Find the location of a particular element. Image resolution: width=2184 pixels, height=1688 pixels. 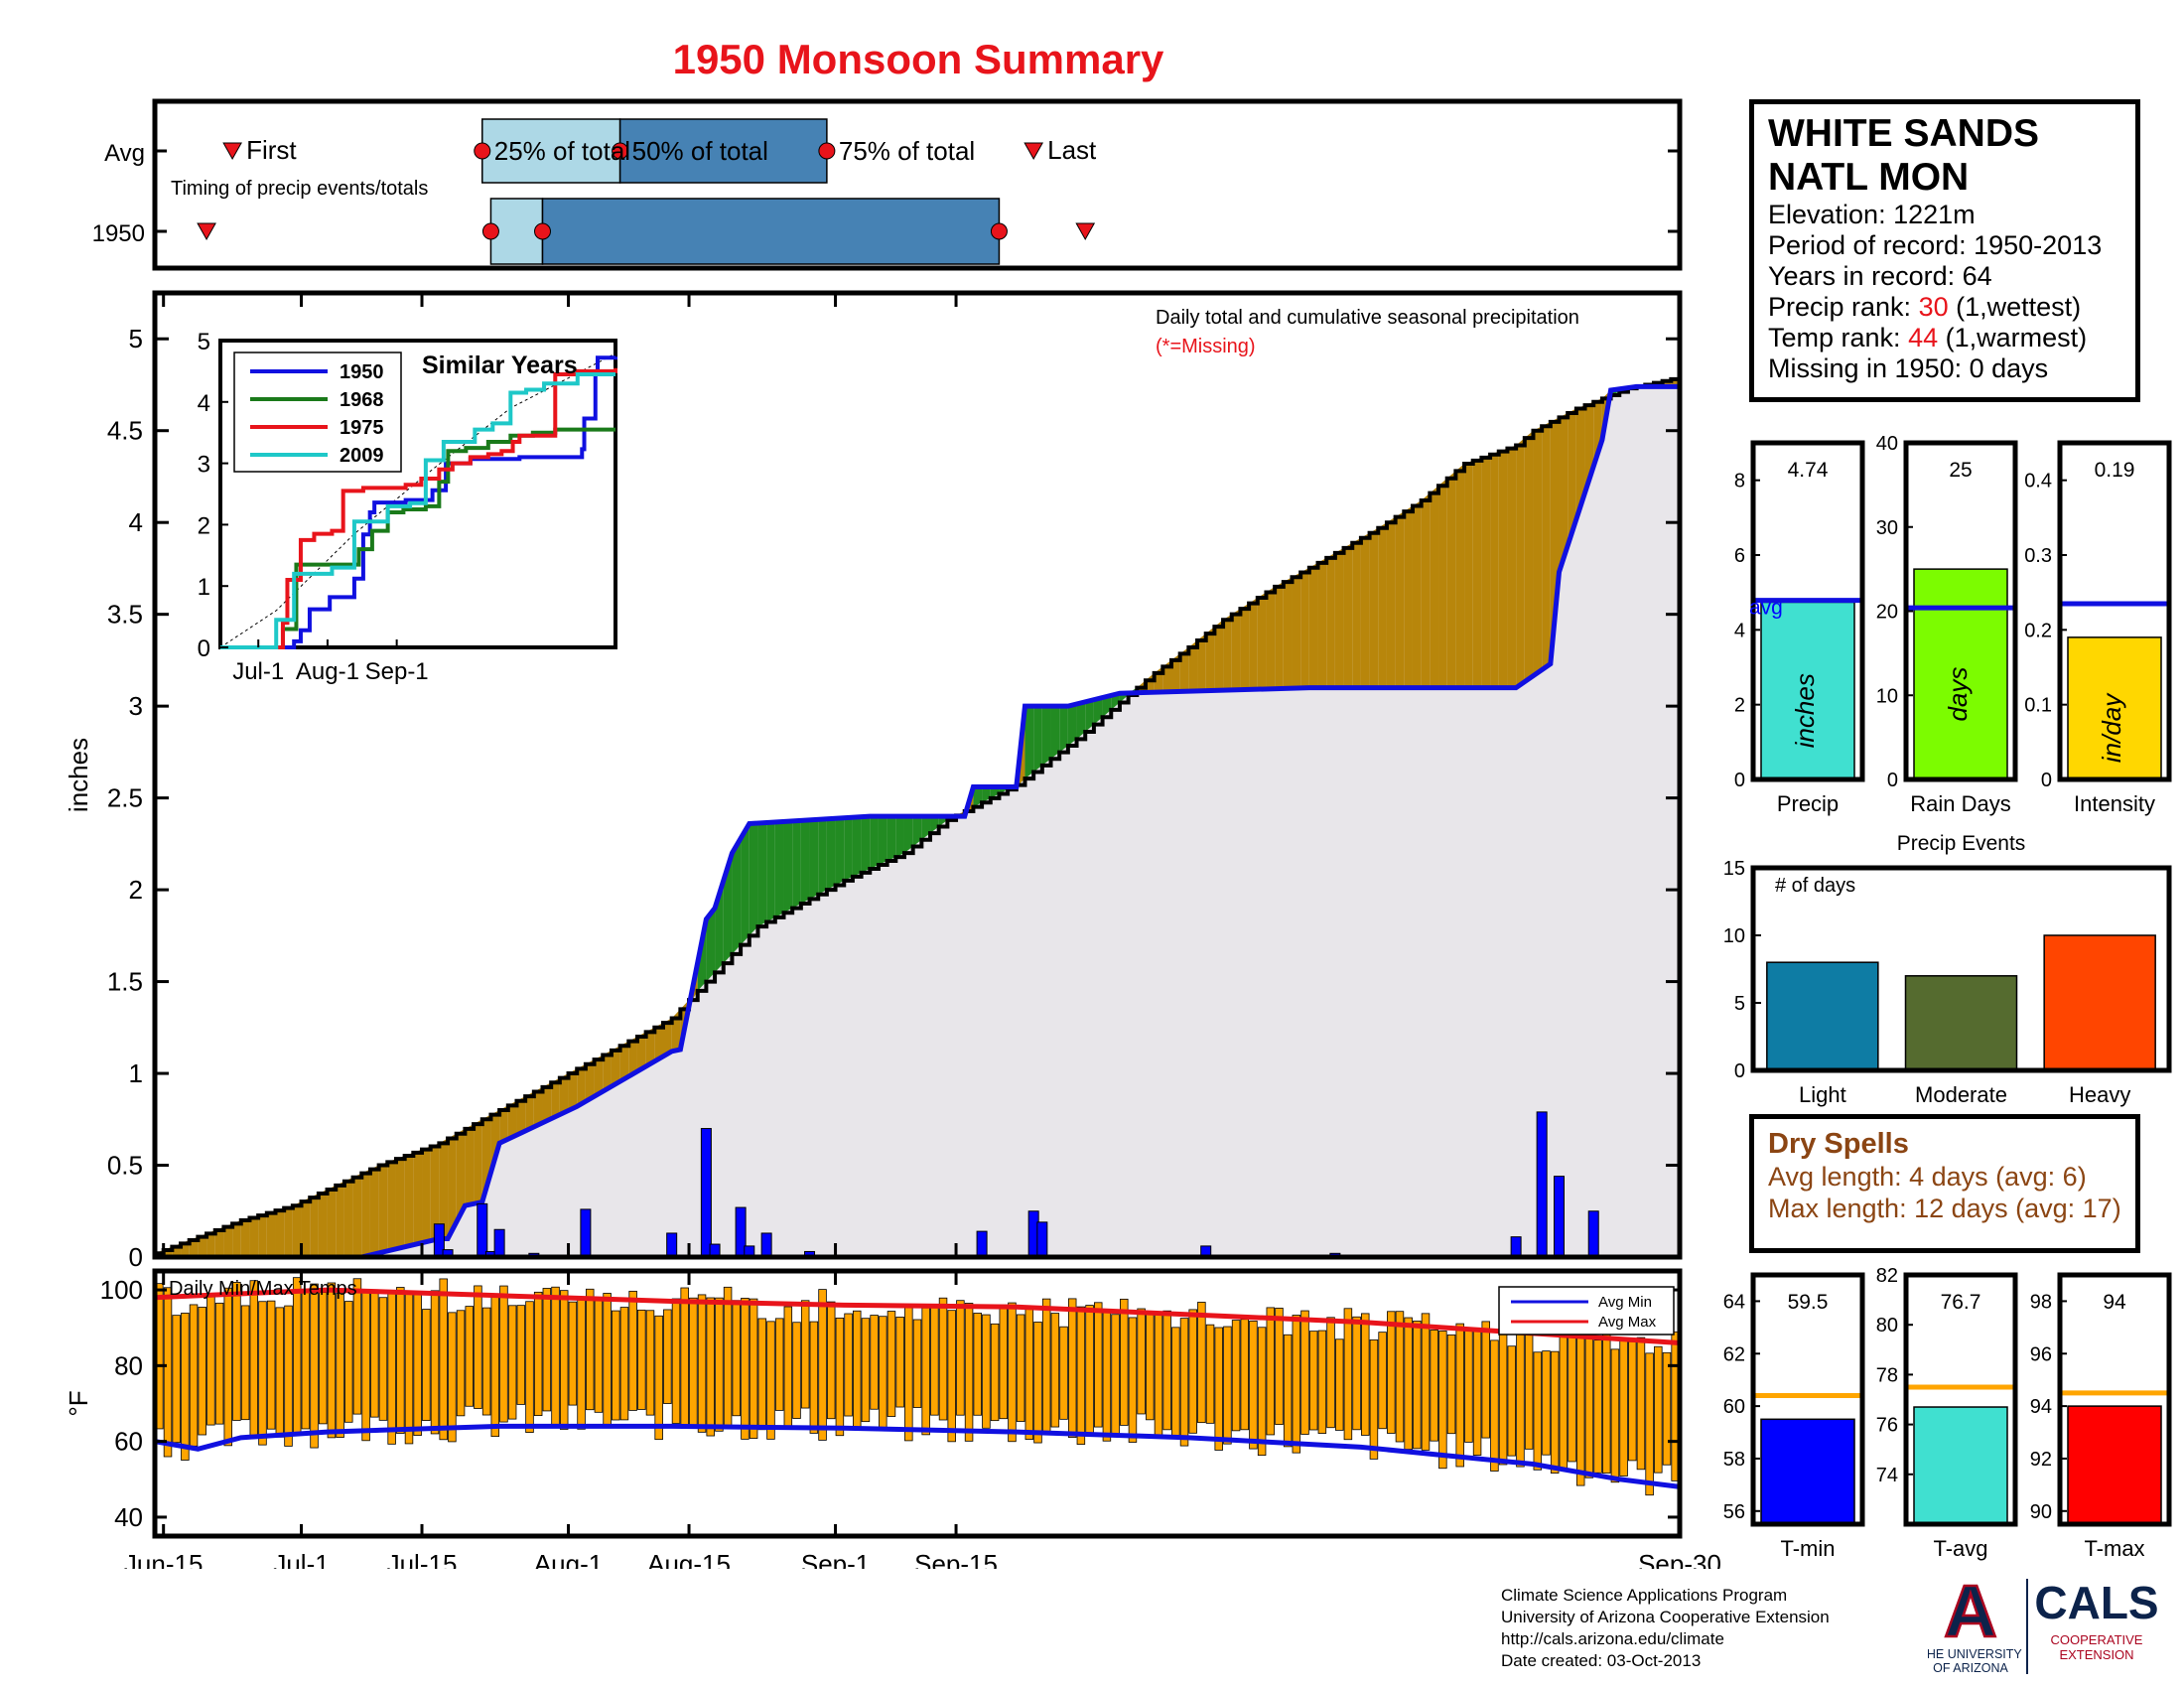

total-intensity-bar is located at coordinates (2114, 708).